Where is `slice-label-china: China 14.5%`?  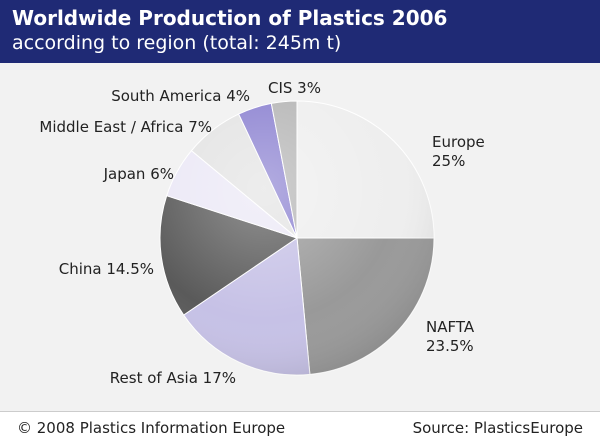
slice-label-china: China 14.5% is located at coordinates (106, 269).